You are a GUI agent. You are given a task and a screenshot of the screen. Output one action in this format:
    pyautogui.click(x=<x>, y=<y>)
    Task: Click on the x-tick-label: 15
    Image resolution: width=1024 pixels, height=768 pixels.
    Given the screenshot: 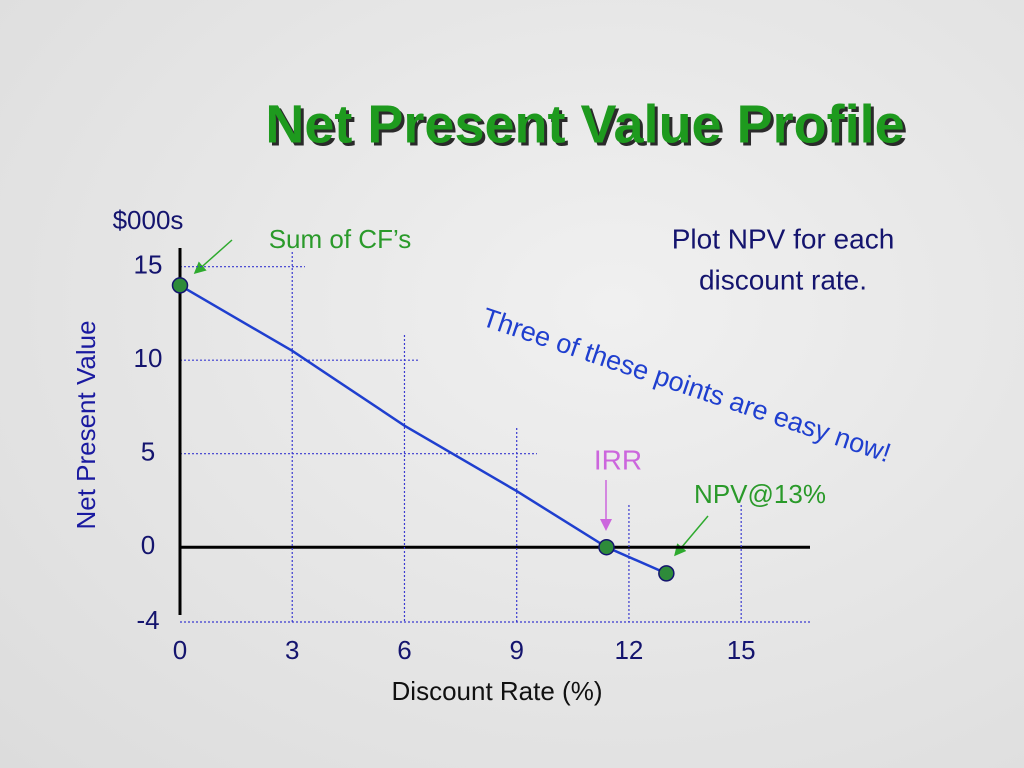 What is the action you would take?
    pyautogui.click(x=741, y=650)
    